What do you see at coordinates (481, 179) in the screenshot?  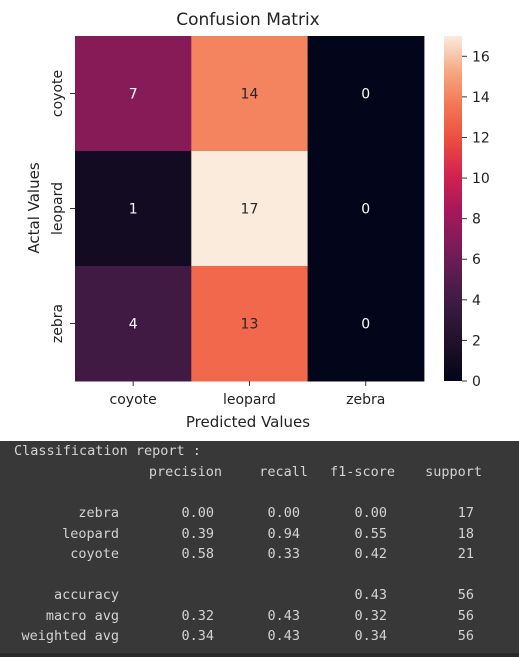 I see `colorbar-tick-label: 10` at bounding box center [481, 179].